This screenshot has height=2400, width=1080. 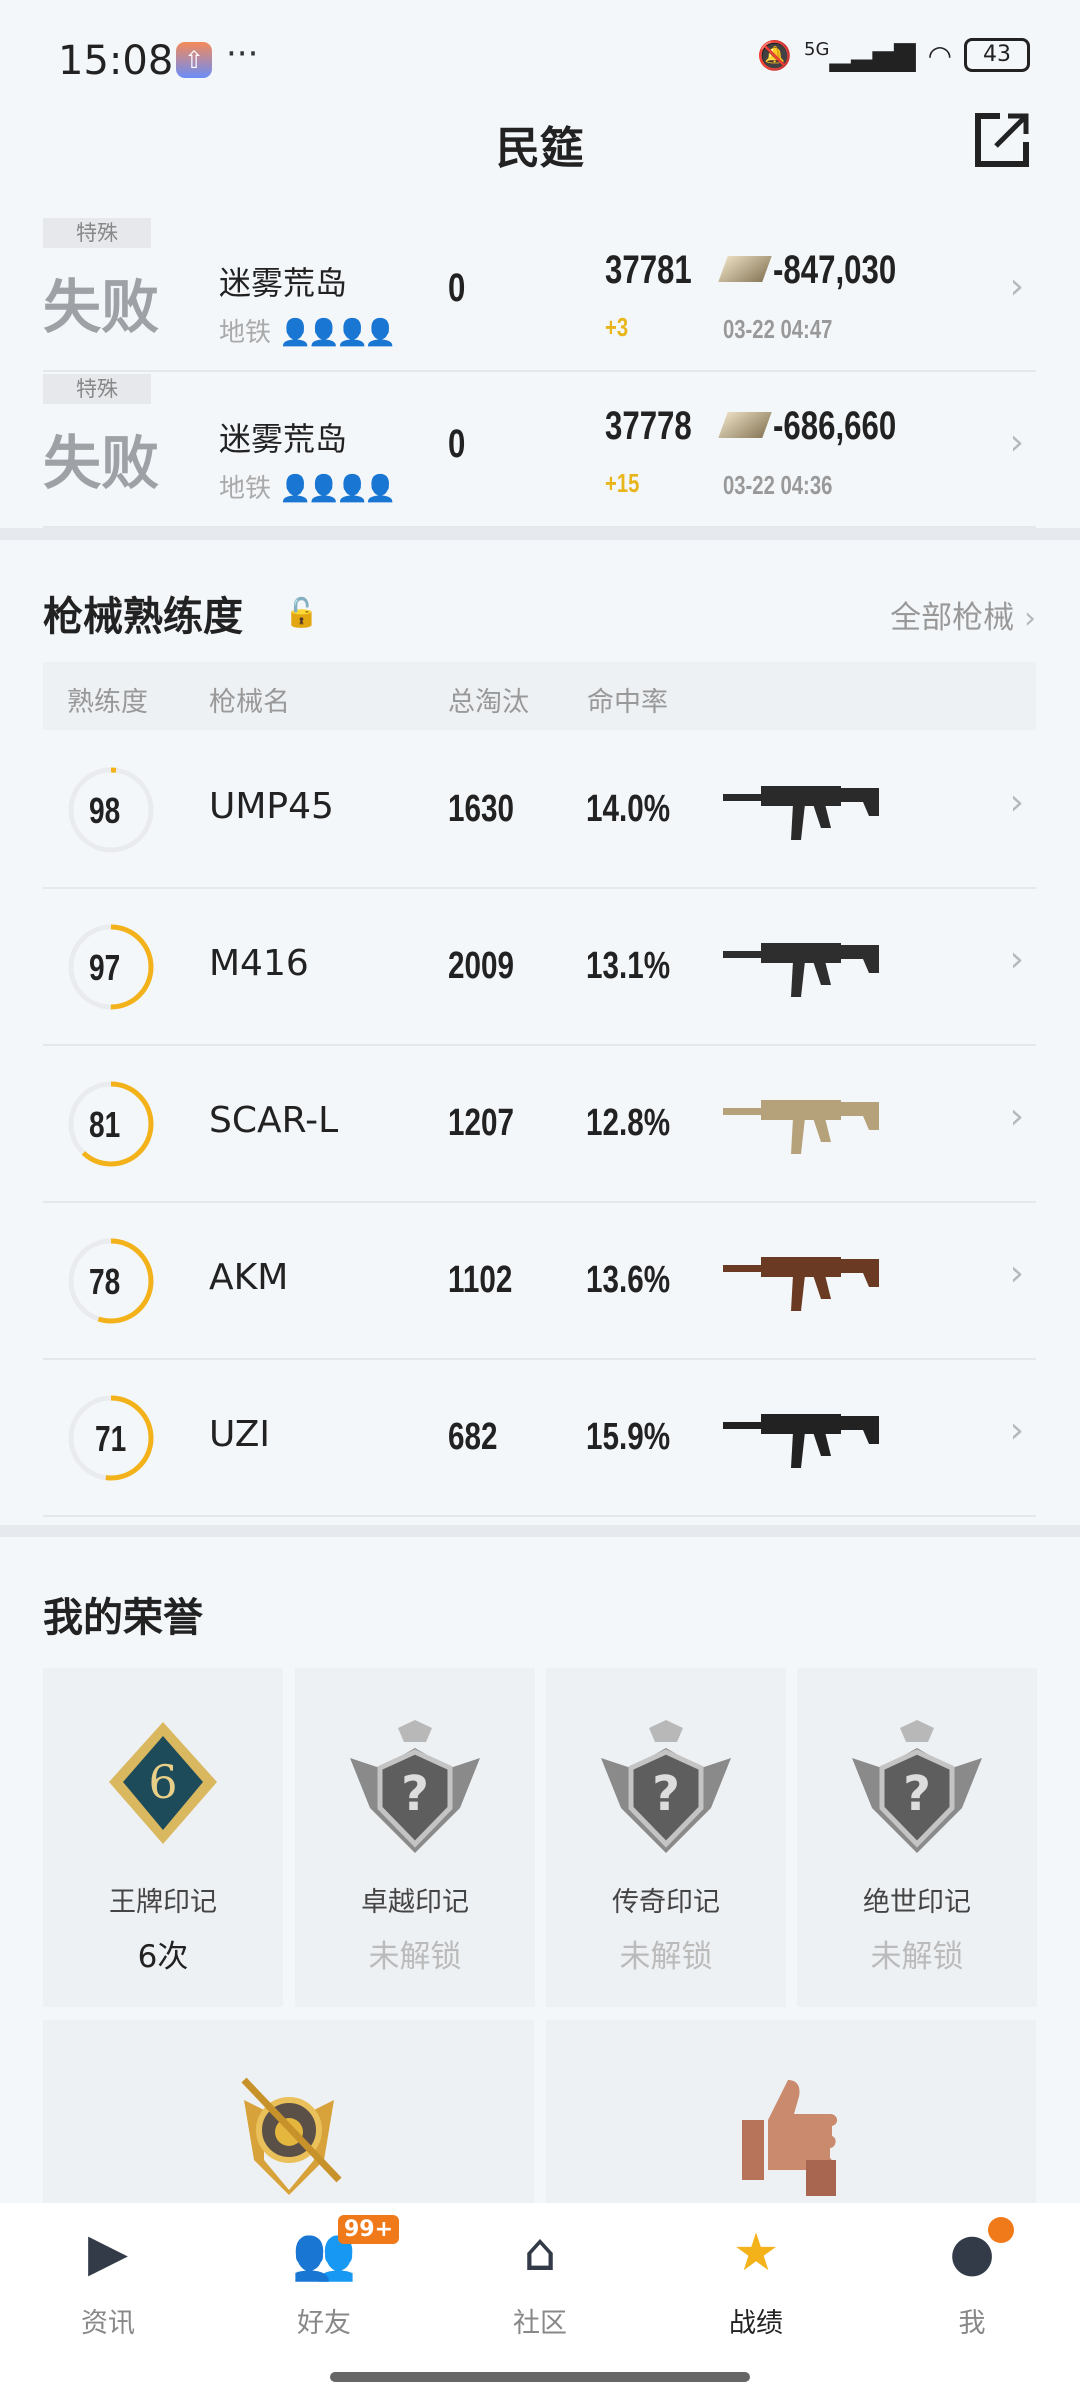 What do you see at coordinates (540, 1531) in the screenshot?
I see `section-divider` at bounding box center [540, 1531].